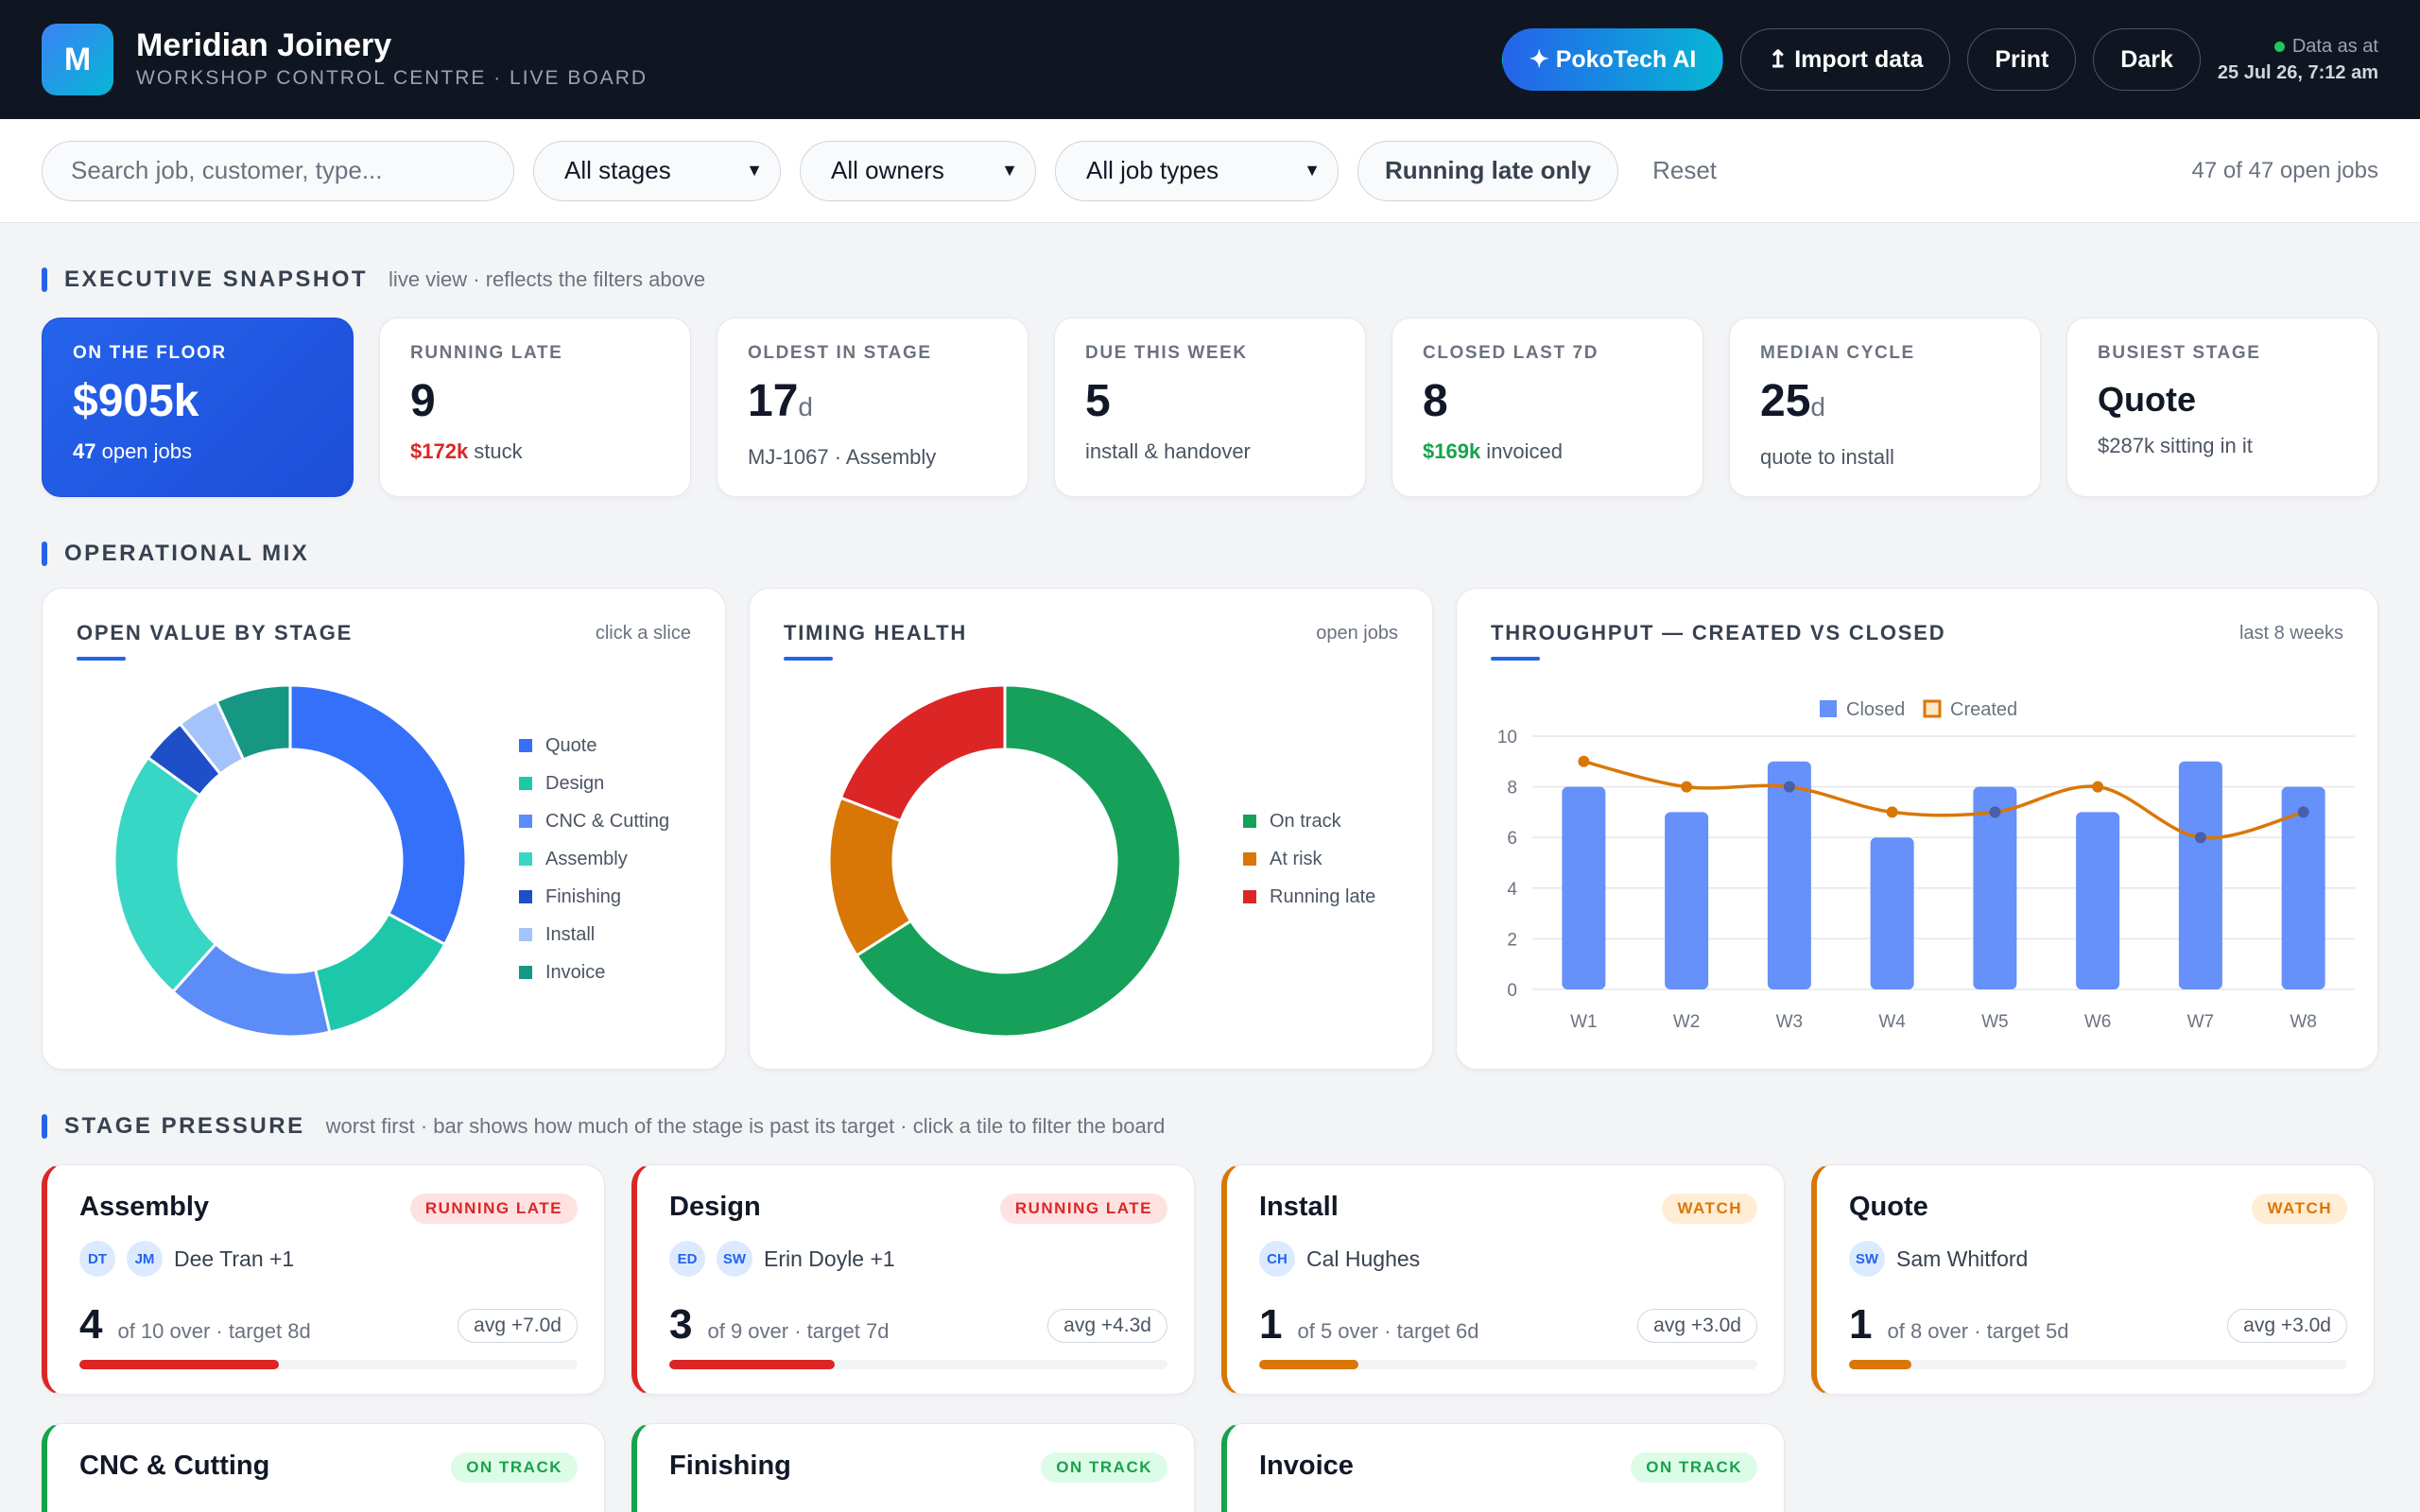 The width and height of the screenshot is (2420, 1512). Describe the element at coordinates (2200, 838) in the screenshot. I see `point-created-w7` at that location.